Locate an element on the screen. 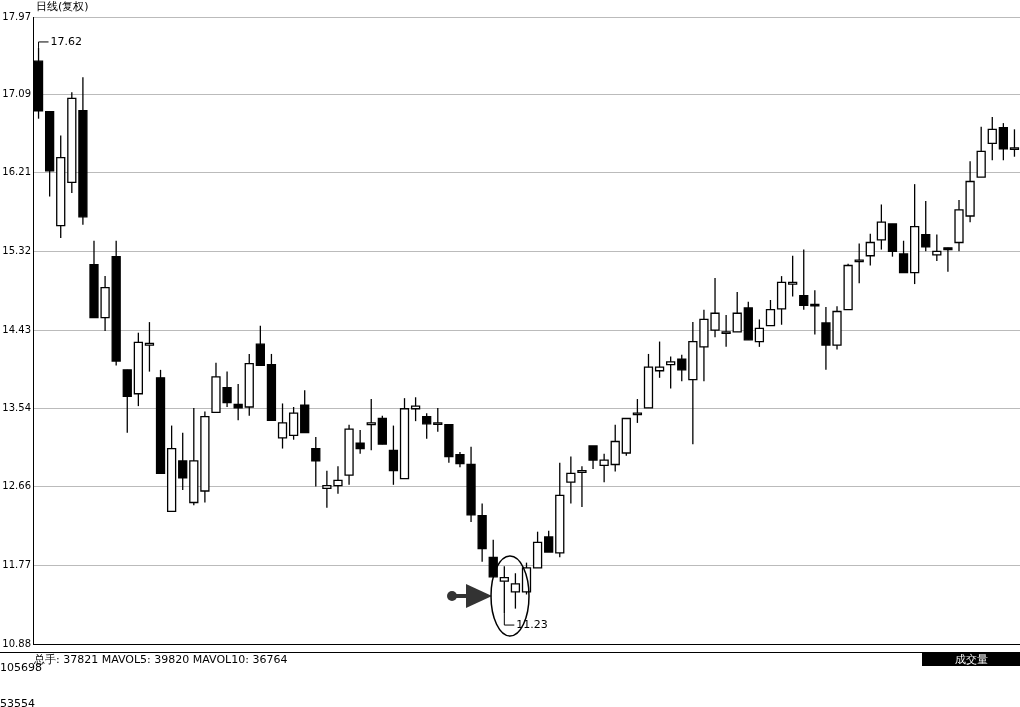 The height and width of the screenshot is (707, 1020). y-tick-label: 12.66 is located at coordinates (16, 486).